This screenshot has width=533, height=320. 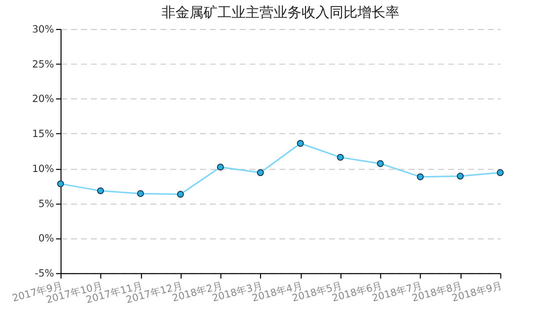 I want to click on y-tick-label: 5%, so click(x=46, y=204).